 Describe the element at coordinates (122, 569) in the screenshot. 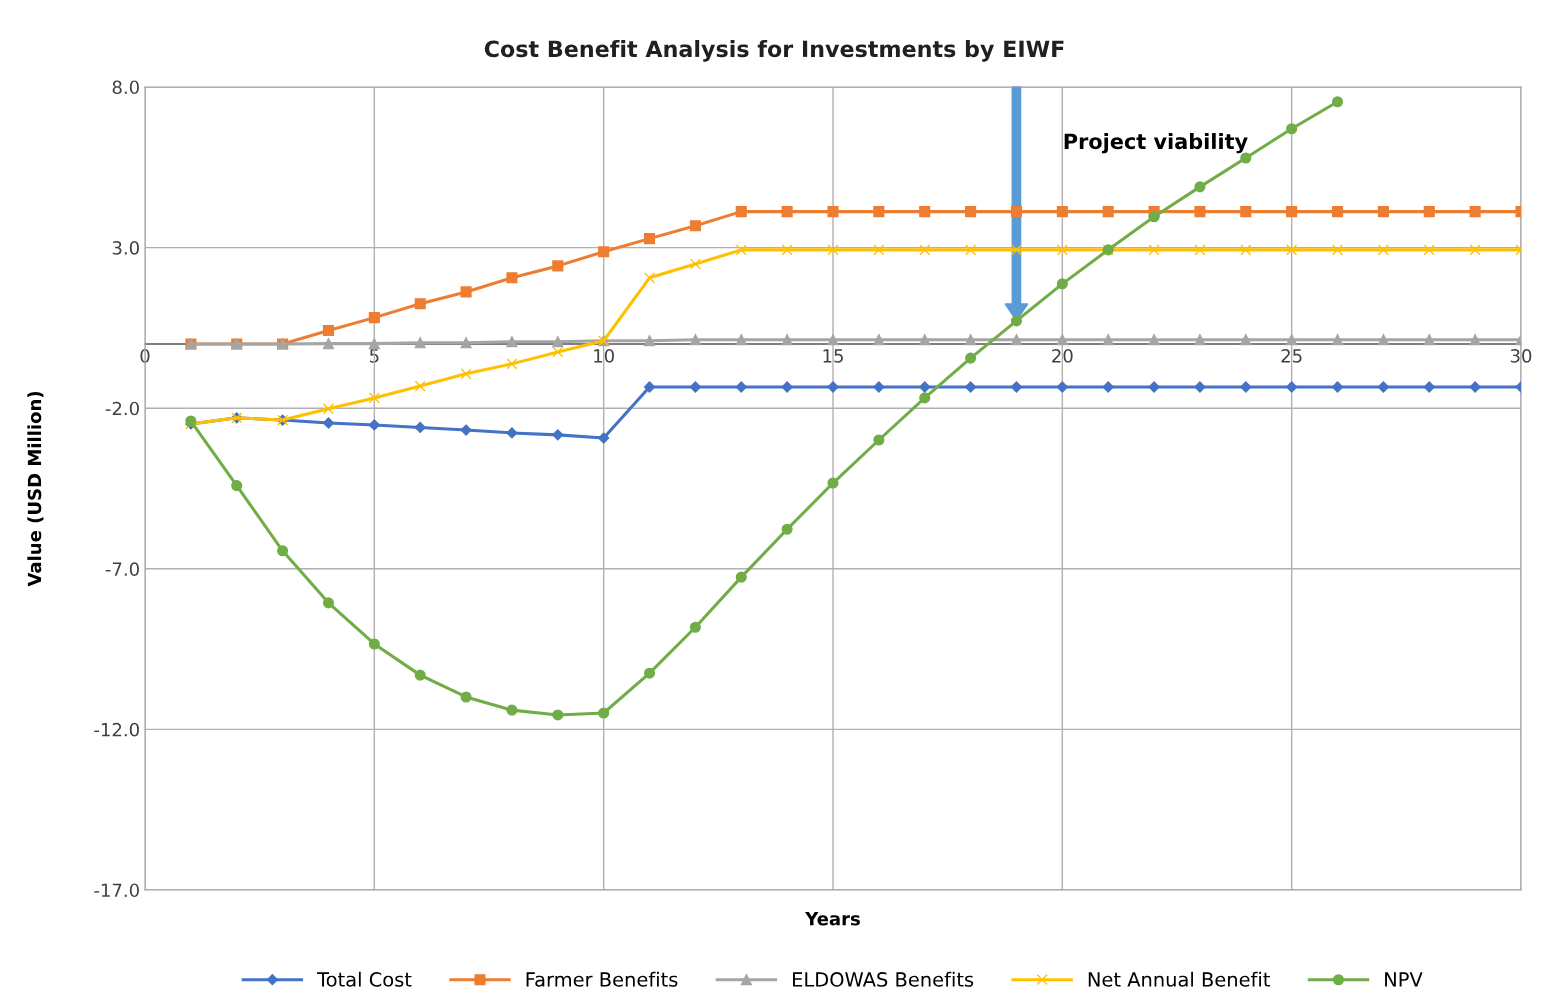

I see `y-tick-label: -7.0` at that location.